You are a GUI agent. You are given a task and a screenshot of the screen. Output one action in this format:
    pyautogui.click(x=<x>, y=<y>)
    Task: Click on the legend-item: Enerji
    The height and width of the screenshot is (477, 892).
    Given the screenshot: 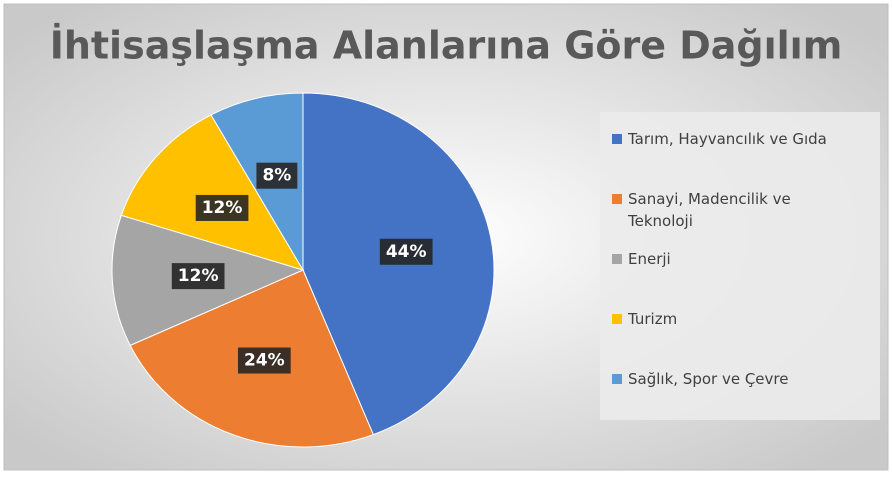 What is the action you would take?
    pyautogui.click(x=737, y=259)
    